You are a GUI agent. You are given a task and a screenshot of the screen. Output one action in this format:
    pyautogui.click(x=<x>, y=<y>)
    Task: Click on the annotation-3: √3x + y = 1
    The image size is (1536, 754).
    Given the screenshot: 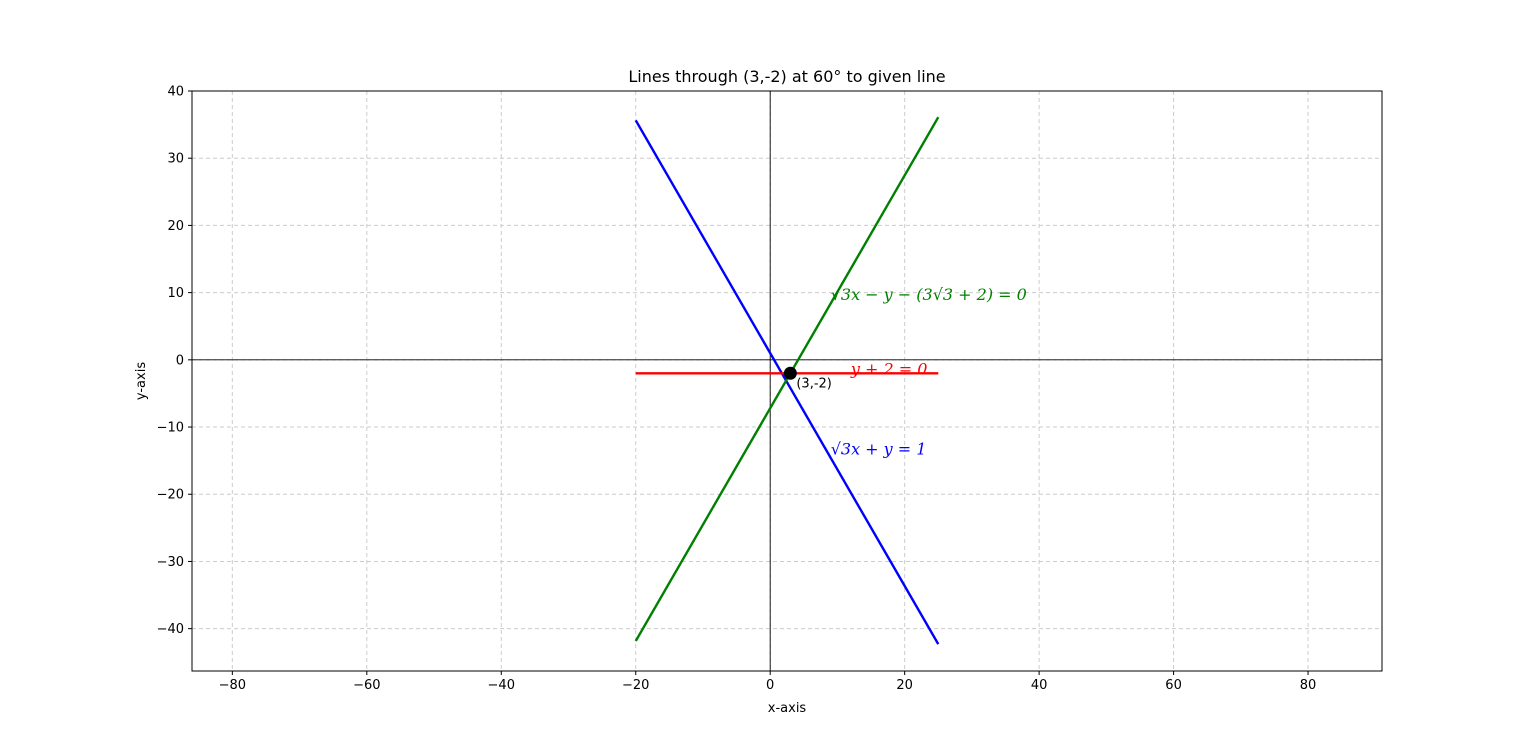 What is the action you would take?
    pyautogui.click(x=879, y=449)
    